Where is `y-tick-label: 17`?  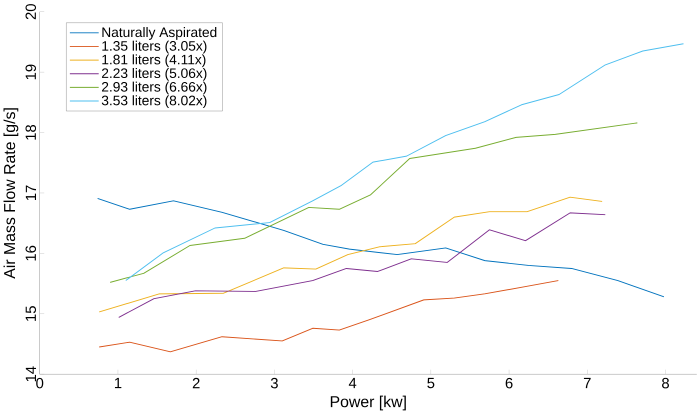 y-tick-label: 17 is located at coordinates (31, 193).